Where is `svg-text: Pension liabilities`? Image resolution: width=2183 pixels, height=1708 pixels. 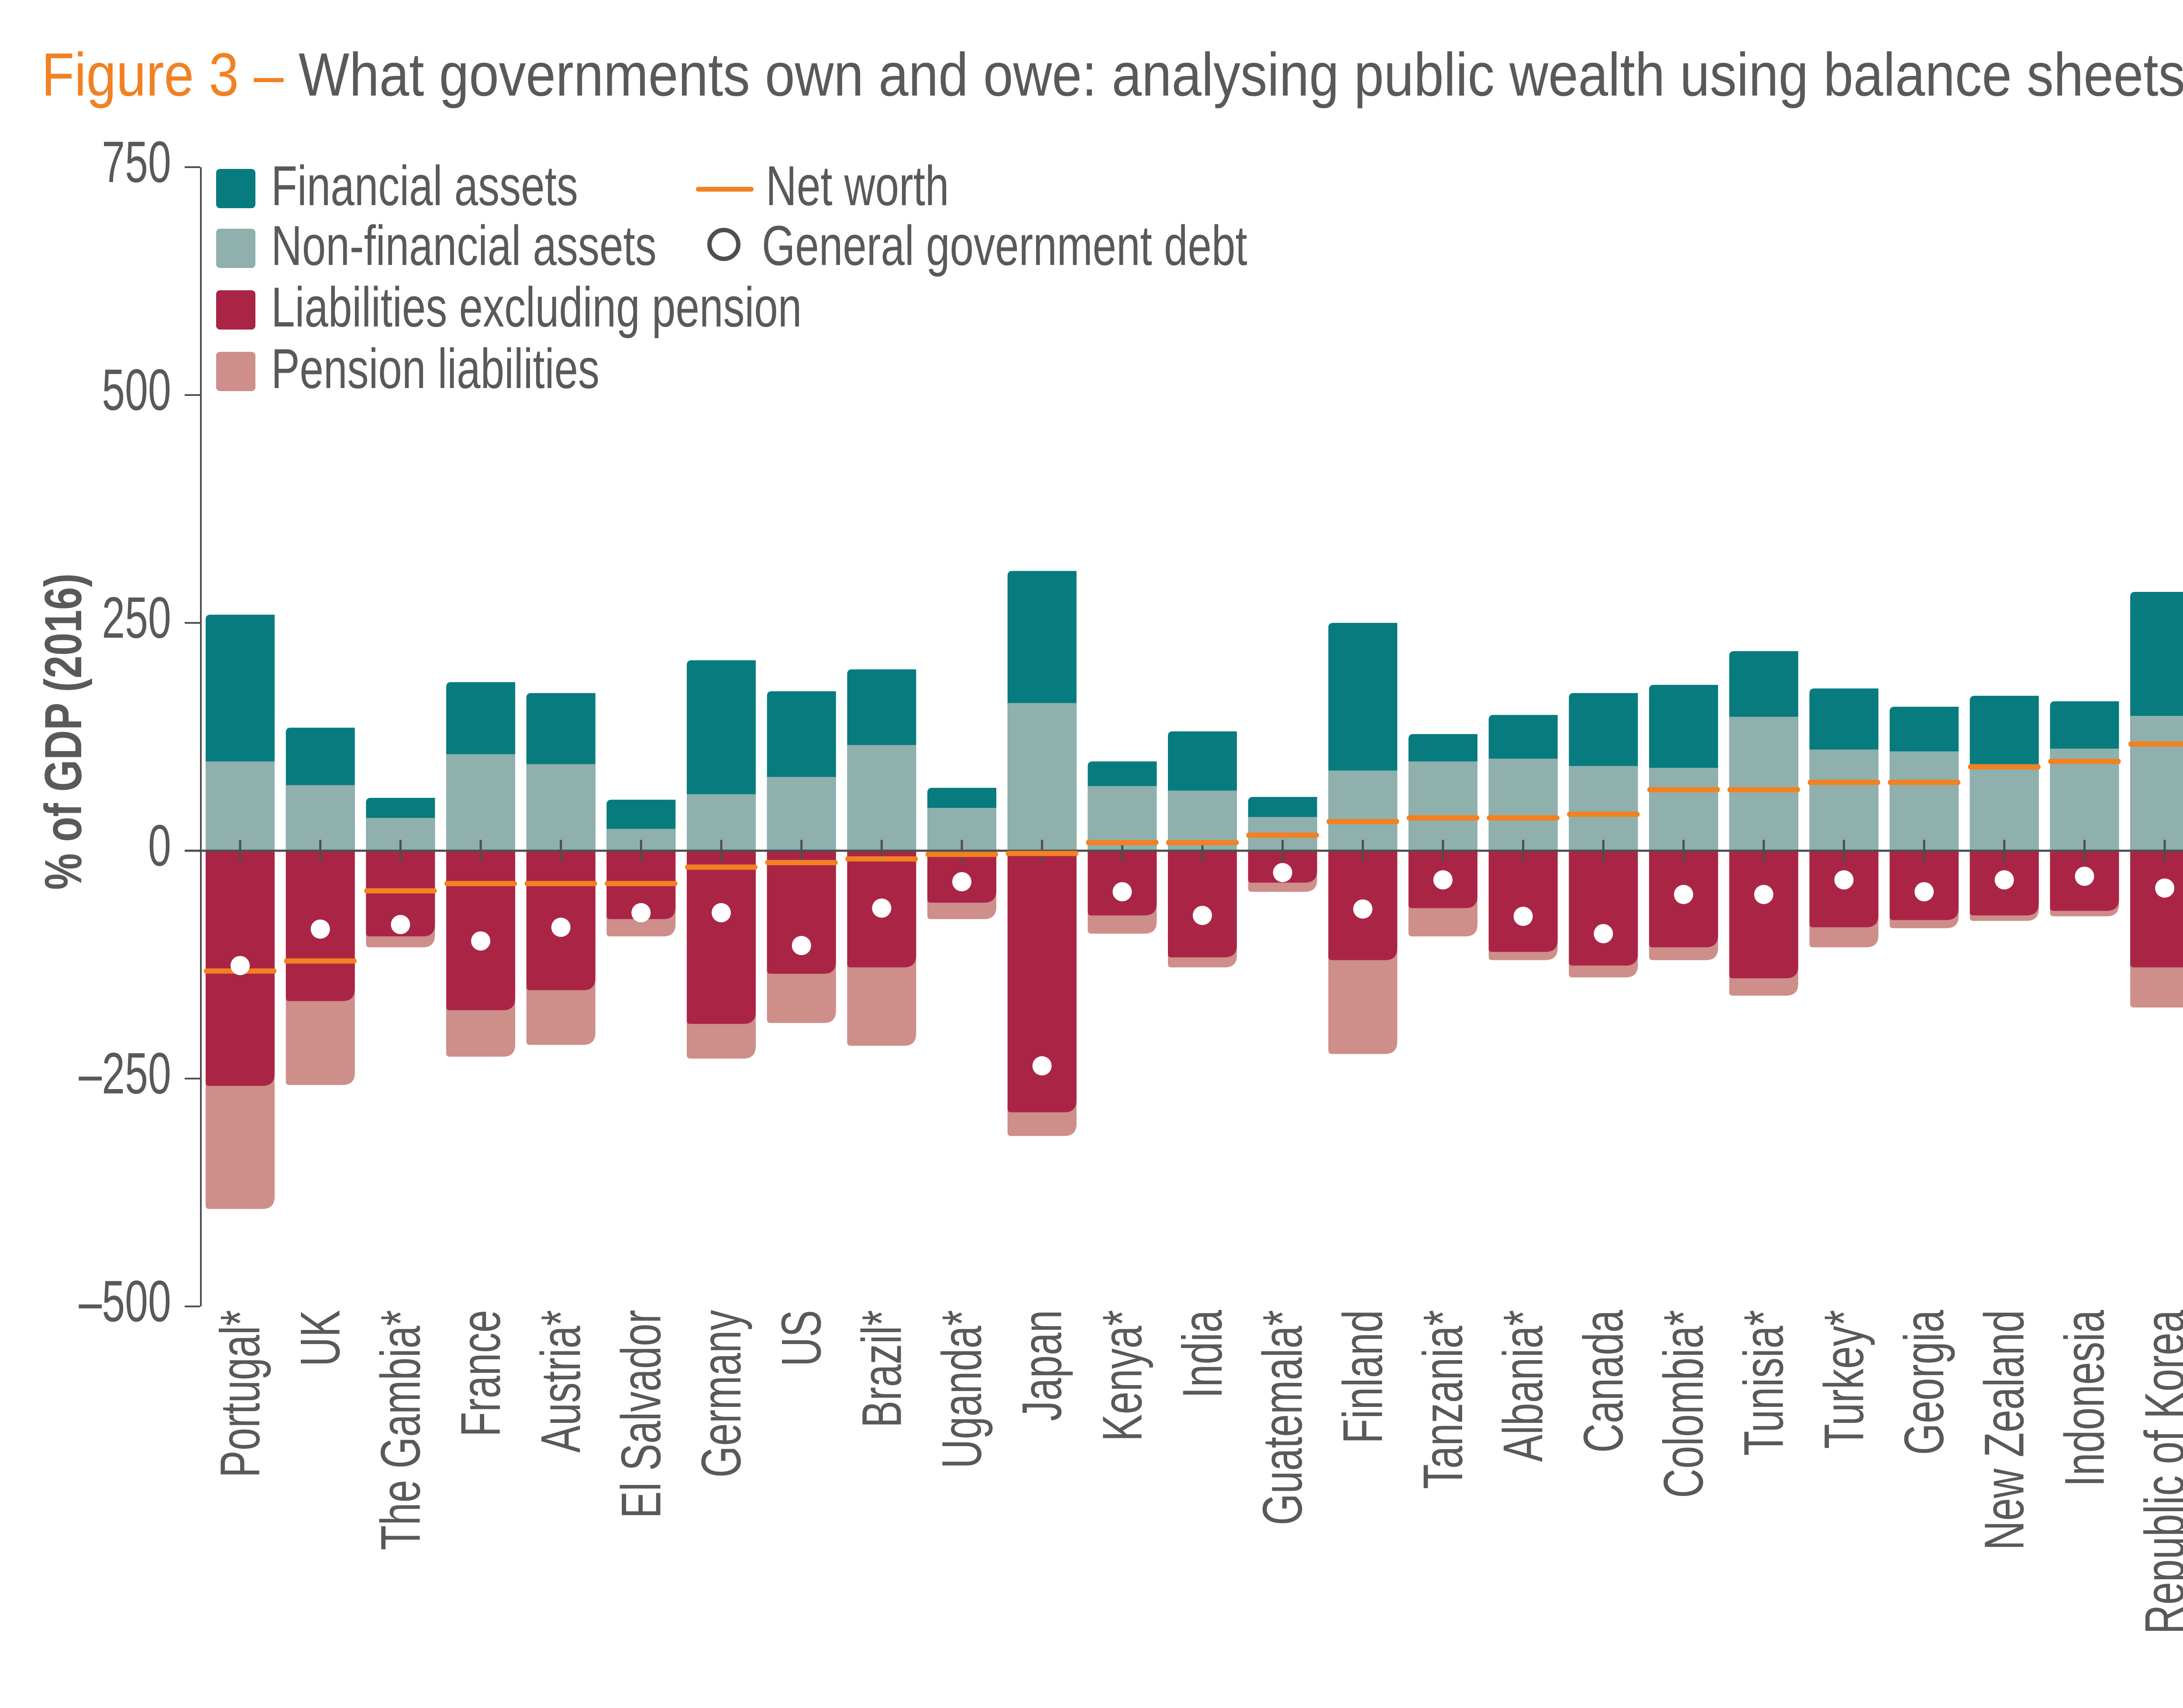
svg-text: Pension liabilities is located at coordinates (435, 368).